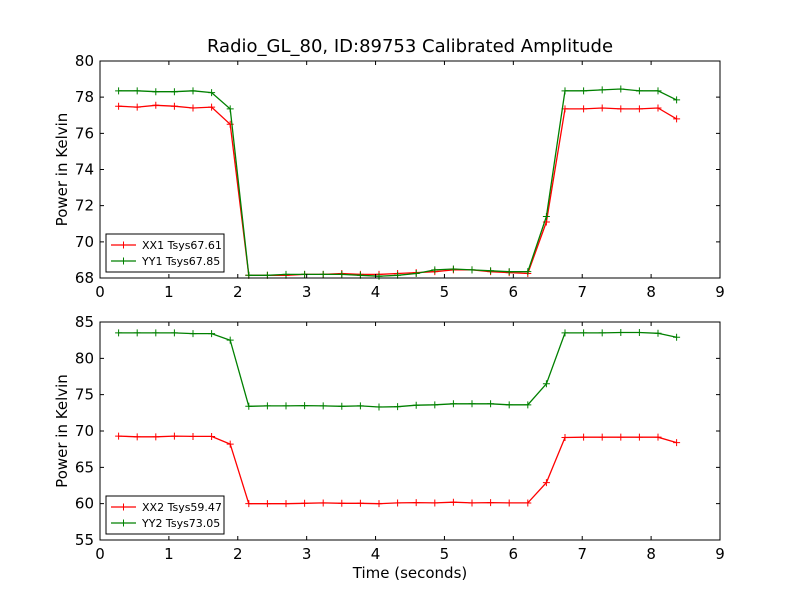 This screenshot has height=600, width=800. I want to click on top-x-tick-label: 0, so click(100, 292).